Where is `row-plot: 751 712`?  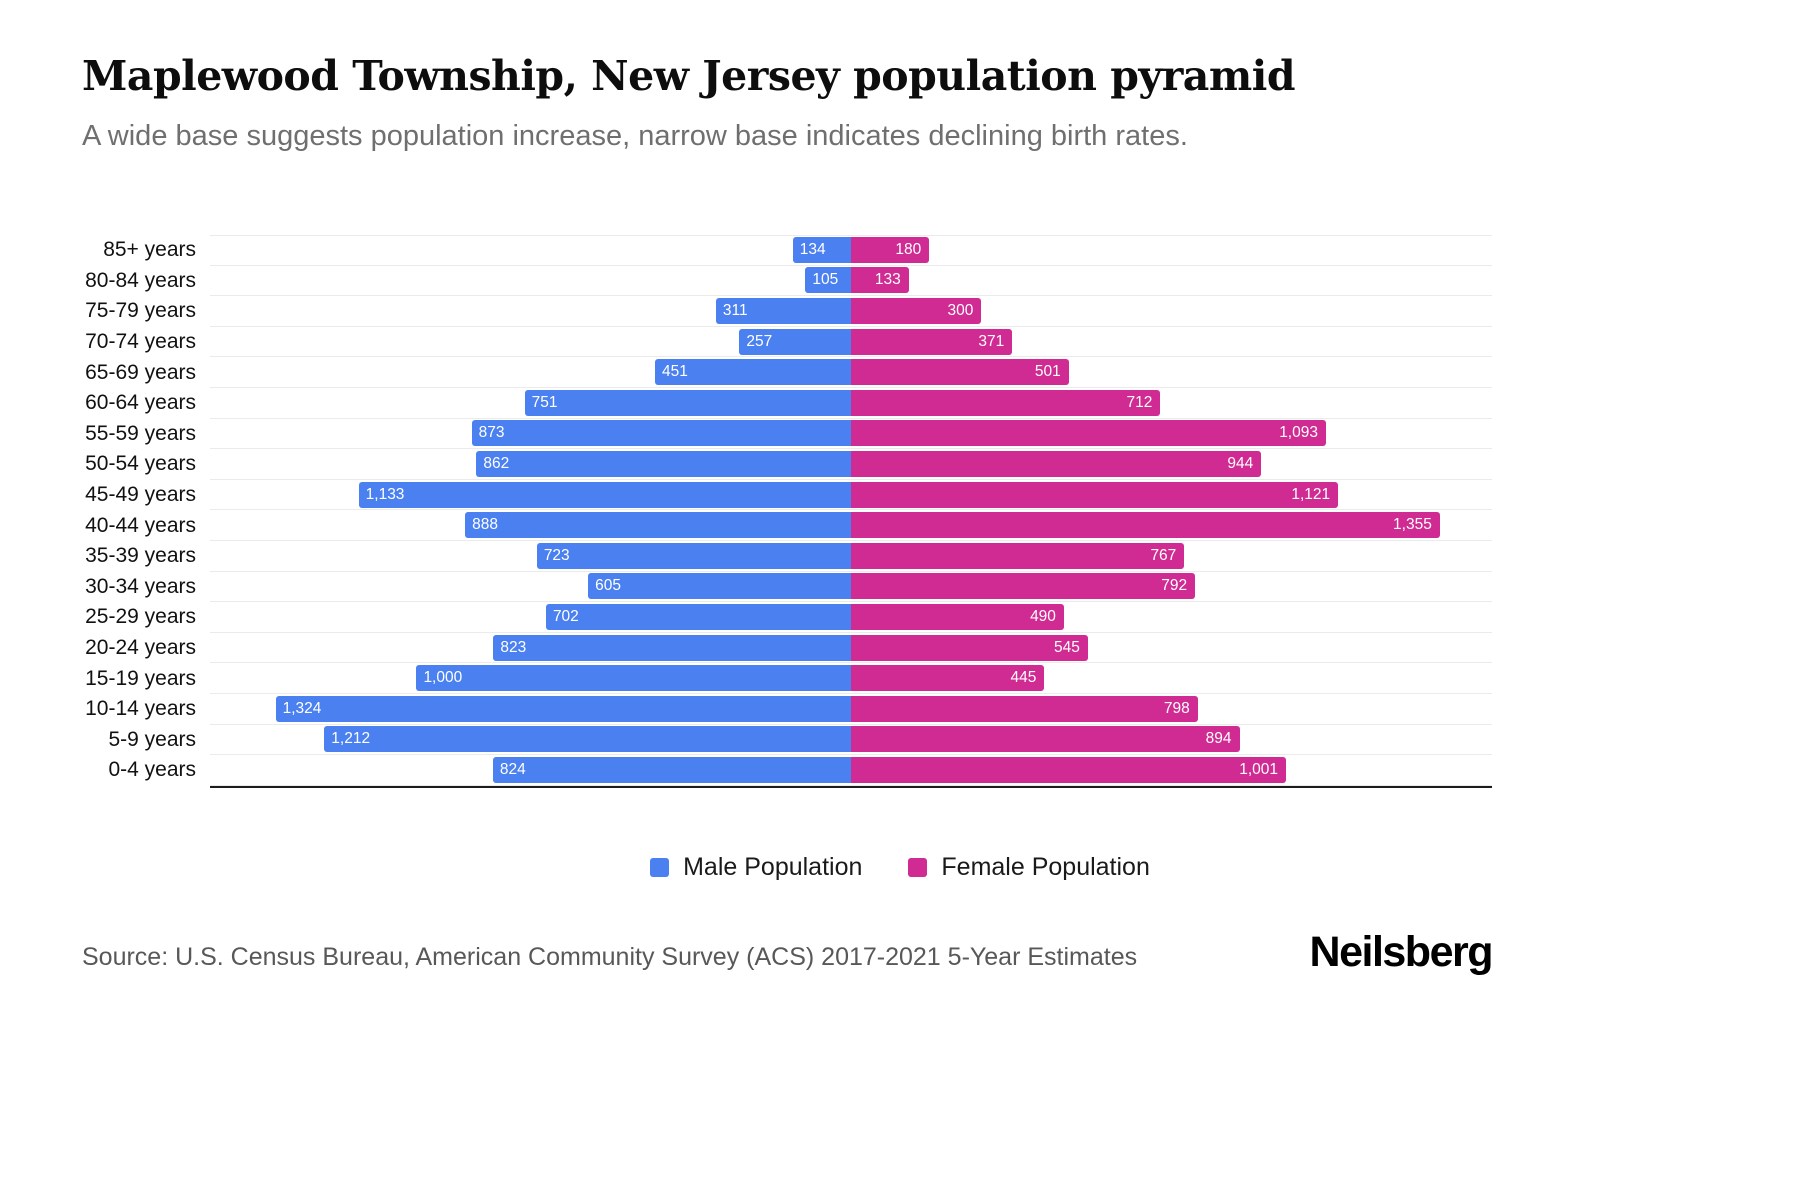
row-plot: 751 712 is located at coordinates (851, 403).